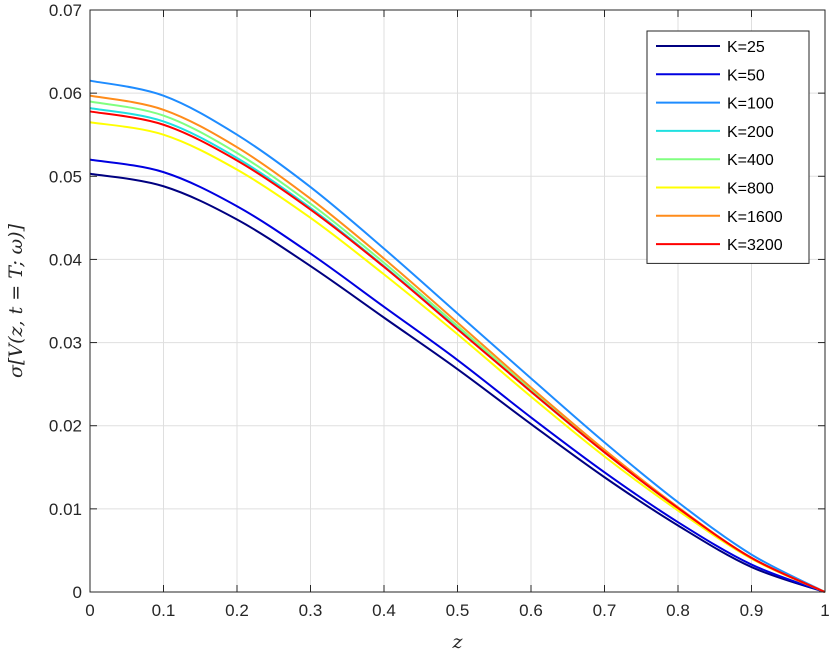  Describe the element at coordinates (746, 47) in the screenshot. I see `legend-entry: K=25` at that location.